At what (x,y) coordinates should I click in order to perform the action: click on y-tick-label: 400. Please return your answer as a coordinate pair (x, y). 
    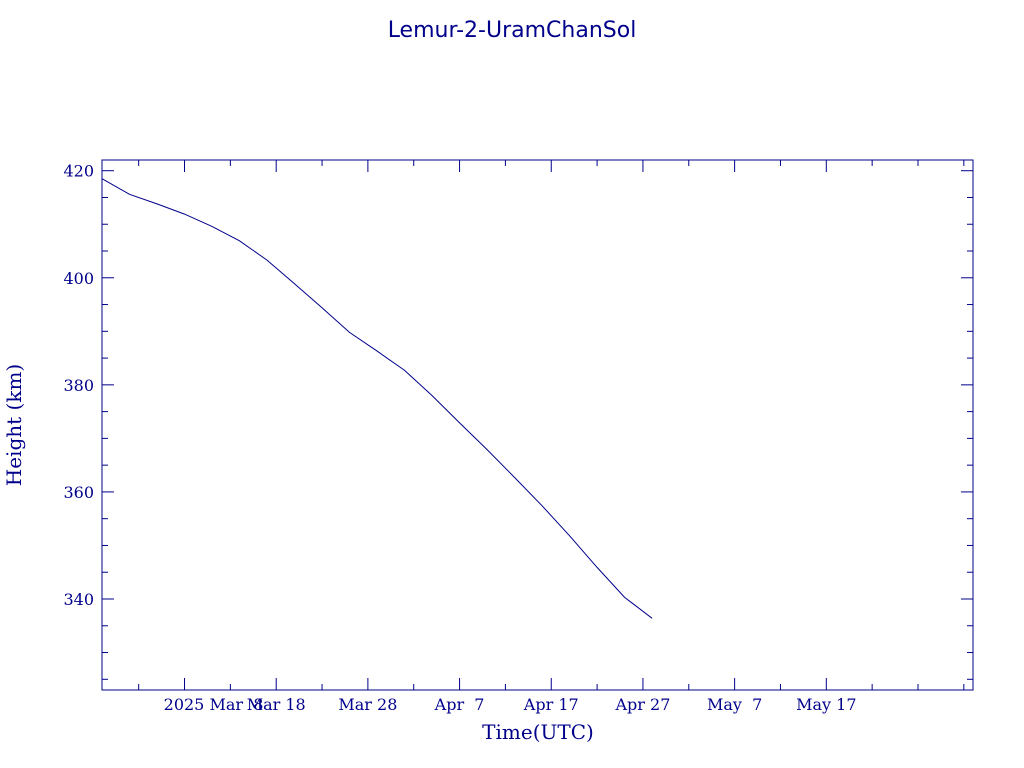
    Looking at the image, I should click on (78, 278).